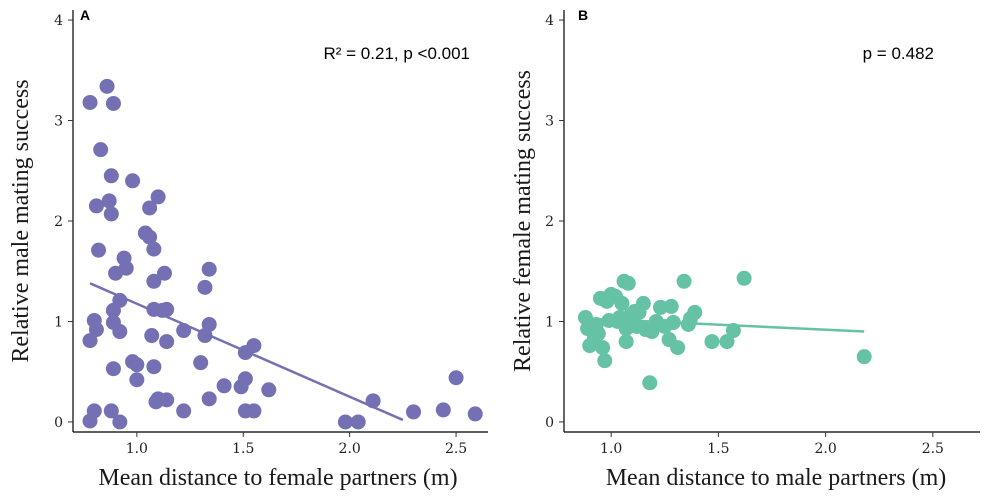 Image resolution: width=986 pixels, height=497 pixels. What do you see at coordinates (21, 220) in the screenshot?
I see `y-axis-title: Relative male mating success` at bounding box center [21, 220].